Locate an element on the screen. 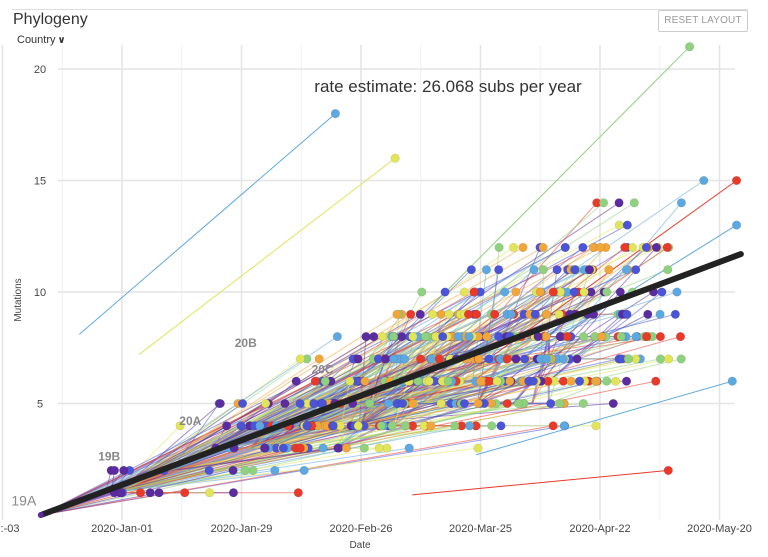 This screenshot has height=557, width=768. reset-layout-button: RESET LAYOUT is located at coordinates (703, 21).